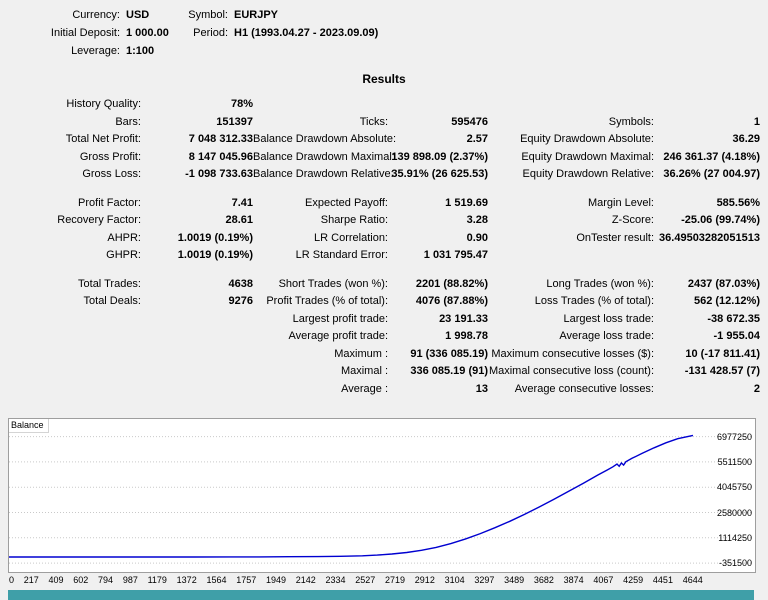 This screenshot has width=768, height=600. What do you see at coordinates (384, 189) in the screenshot?
I see `spacer-row` at bounding box center [384, 189].